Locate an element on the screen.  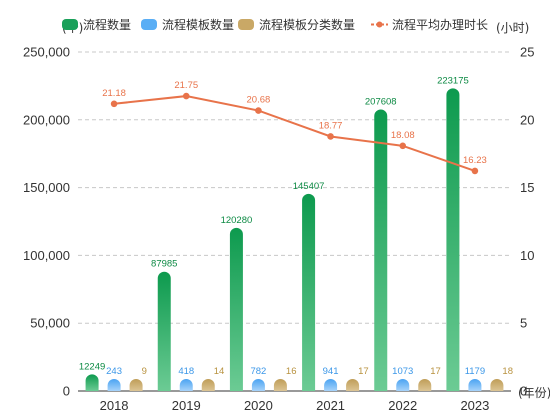
legend-label: 流程模板数量 is located at coordinates (198, 24).